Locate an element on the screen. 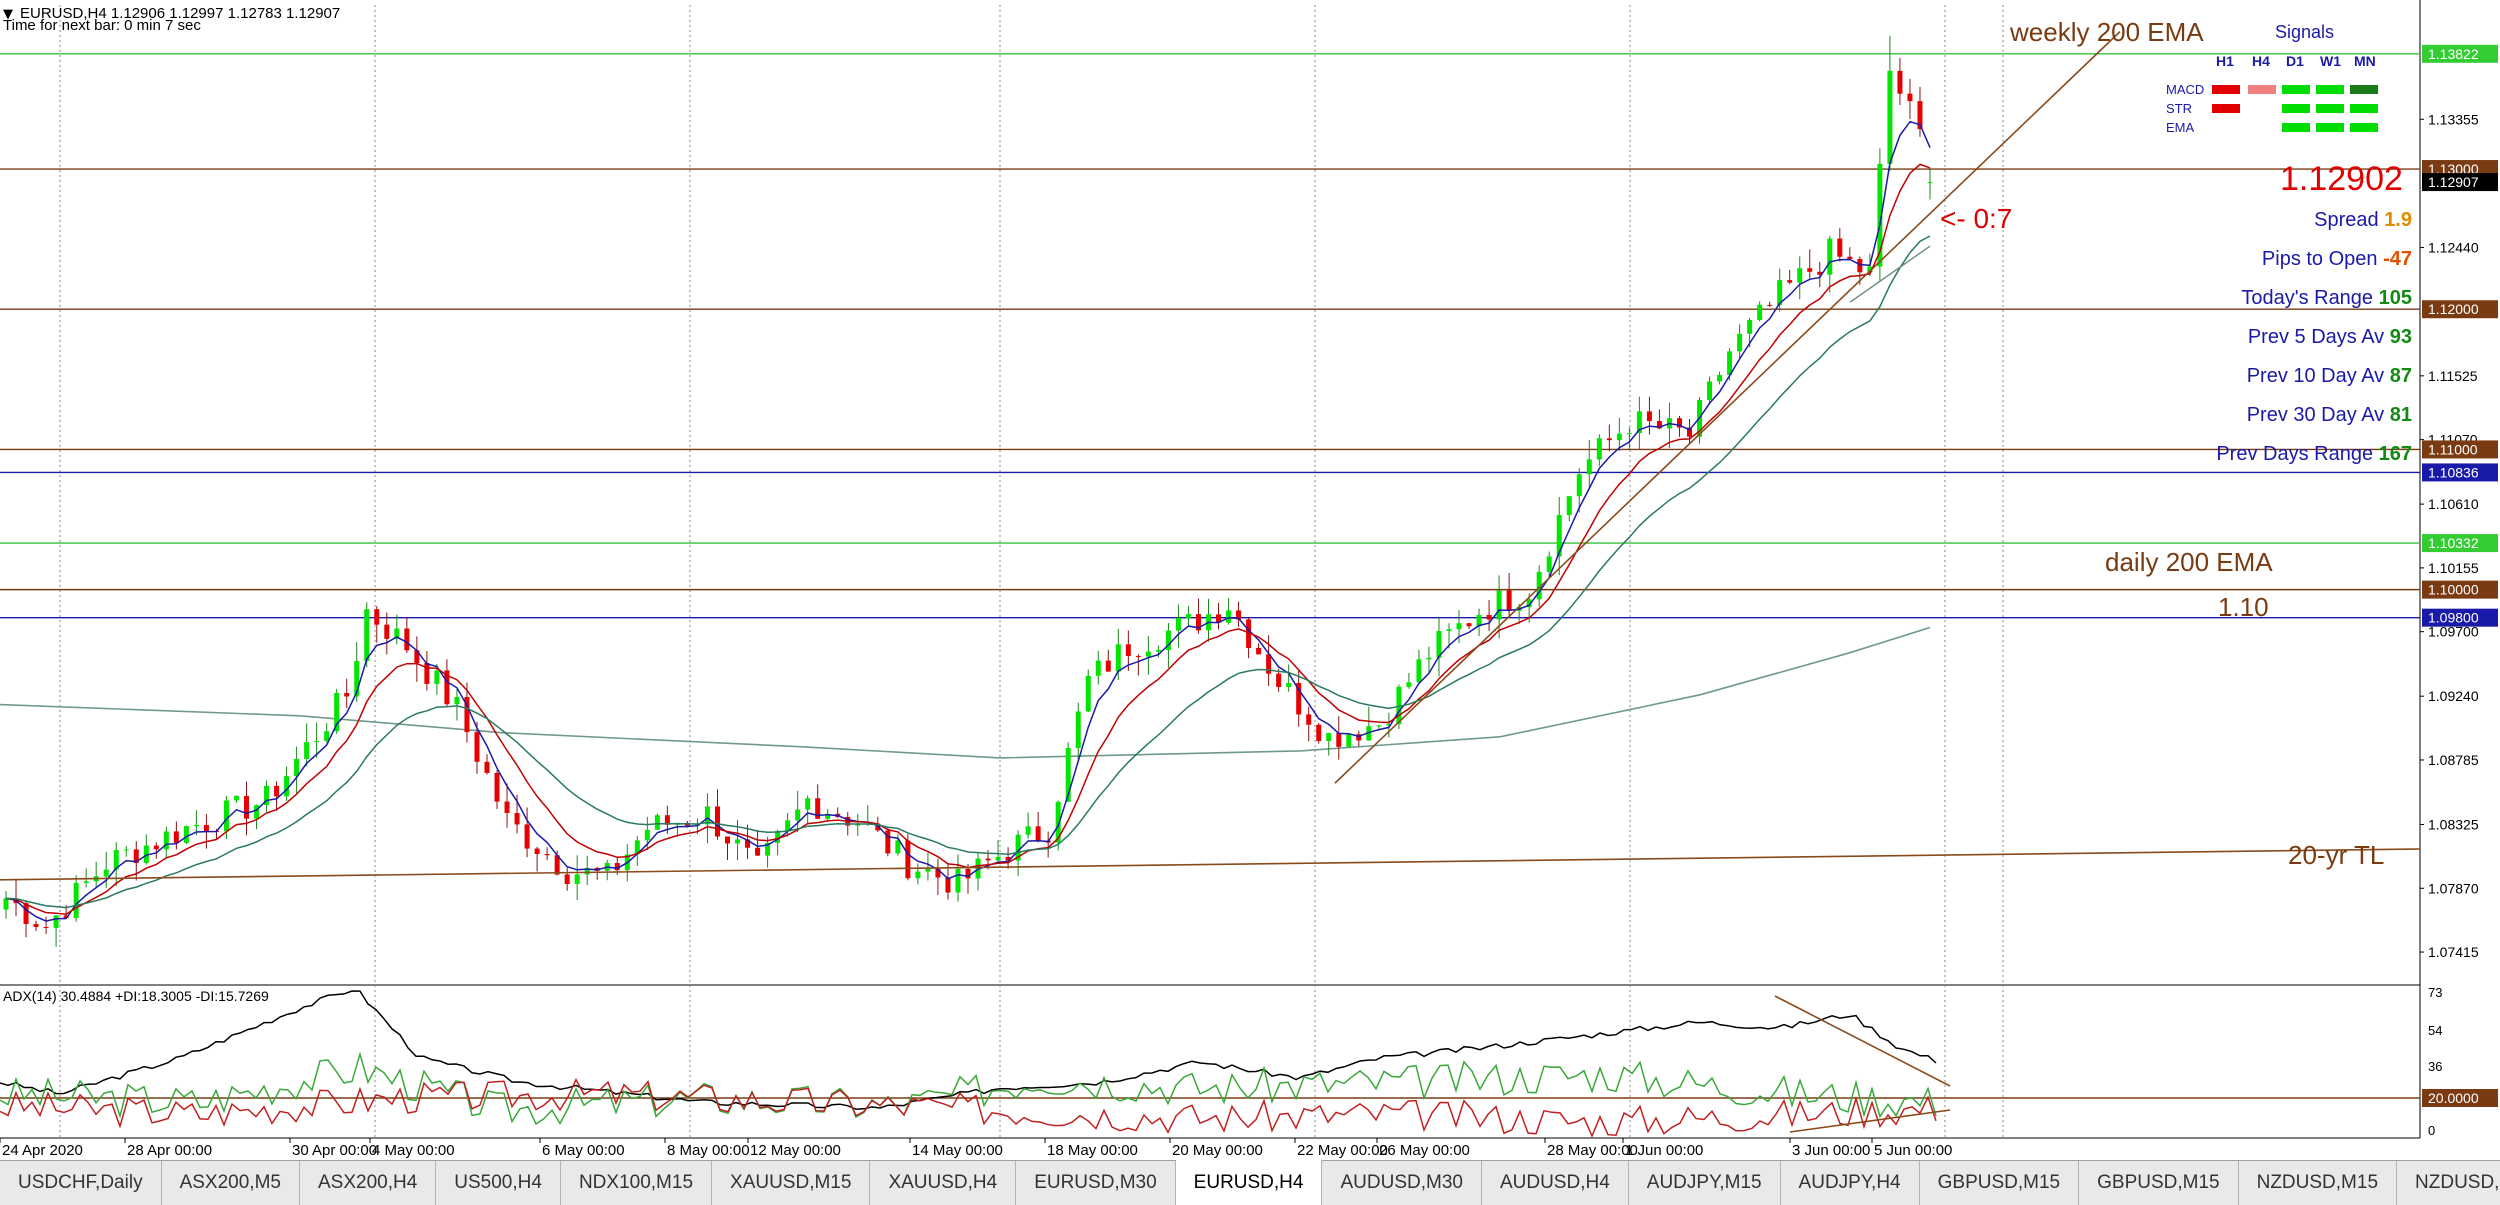 The width and height of the screenshot is (2500, 1205). long-term-trendline is located at coordinates (1210, 864).